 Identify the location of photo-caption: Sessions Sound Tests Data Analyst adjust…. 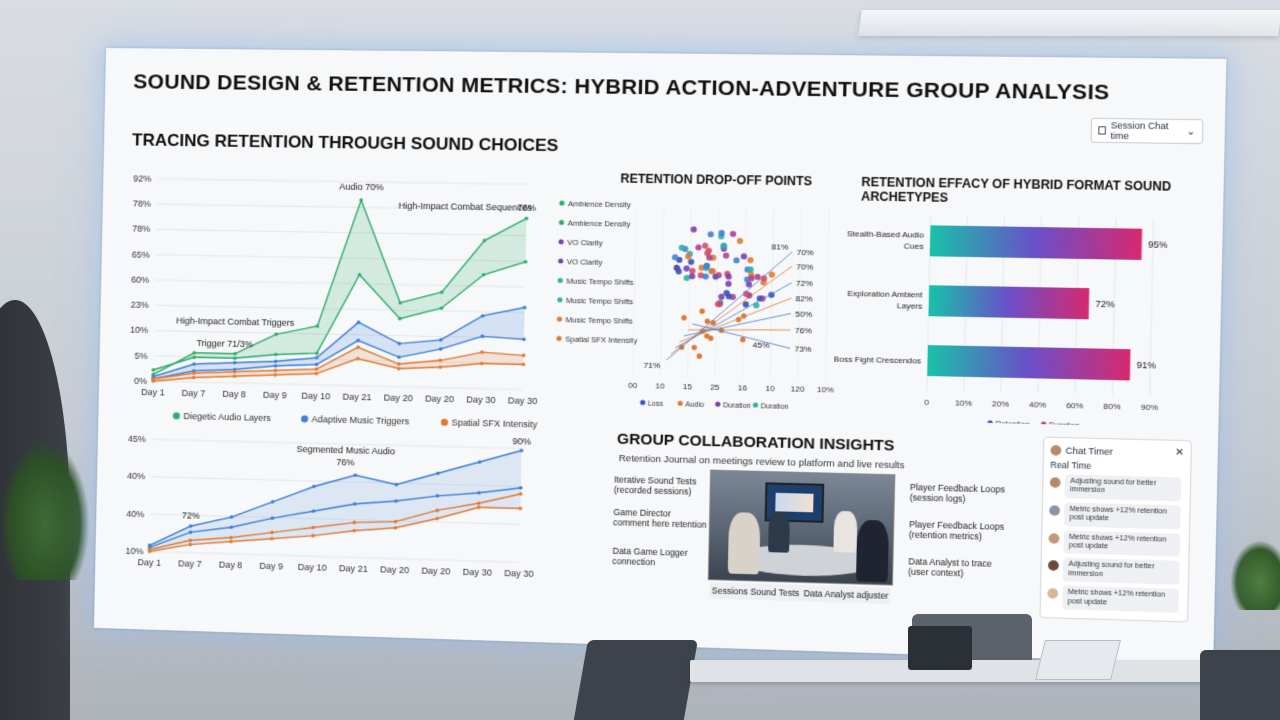
(799, 593).